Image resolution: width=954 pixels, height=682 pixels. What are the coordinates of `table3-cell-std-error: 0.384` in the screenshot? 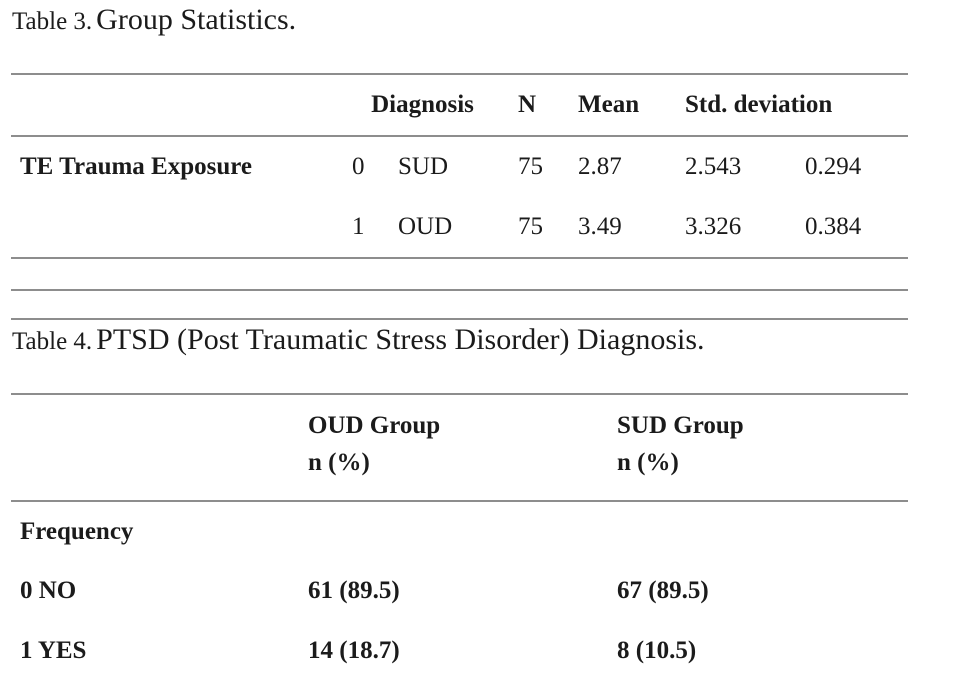 It's located at (833, 226).